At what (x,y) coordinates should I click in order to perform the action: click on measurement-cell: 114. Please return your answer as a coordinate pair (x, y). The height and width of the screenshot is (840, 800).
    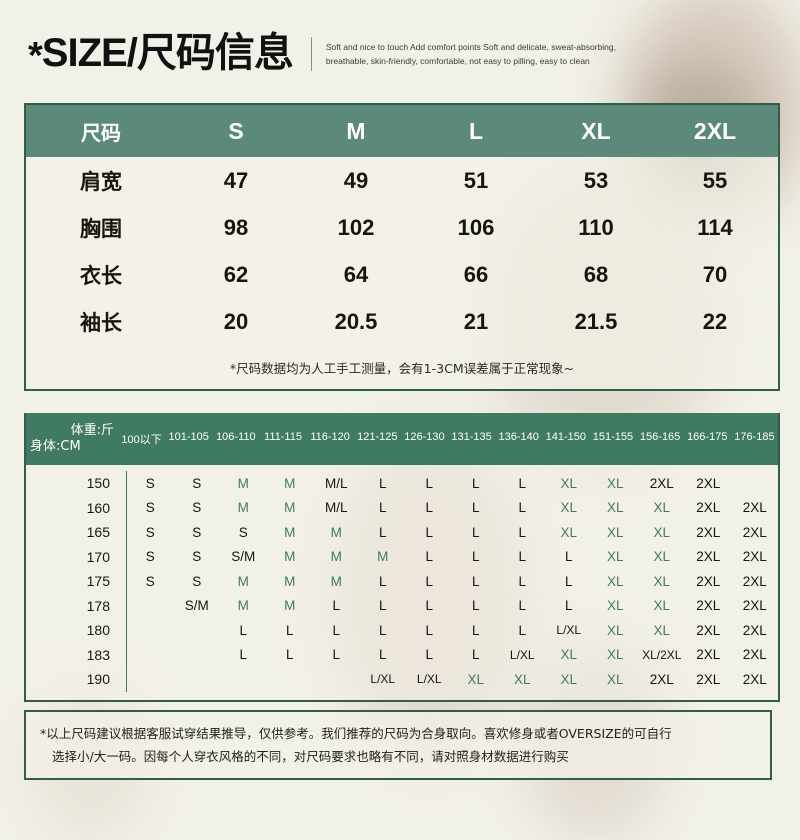
    Looking at the image, I should click on (715, 227).